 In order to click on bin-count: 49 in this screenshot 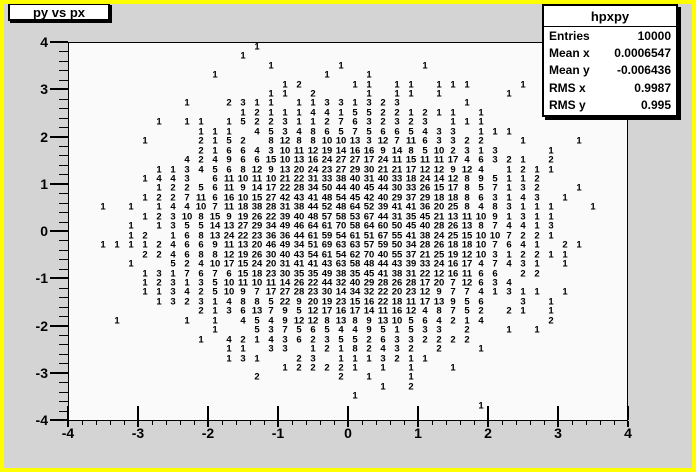, I will do `click(327, 274)`.